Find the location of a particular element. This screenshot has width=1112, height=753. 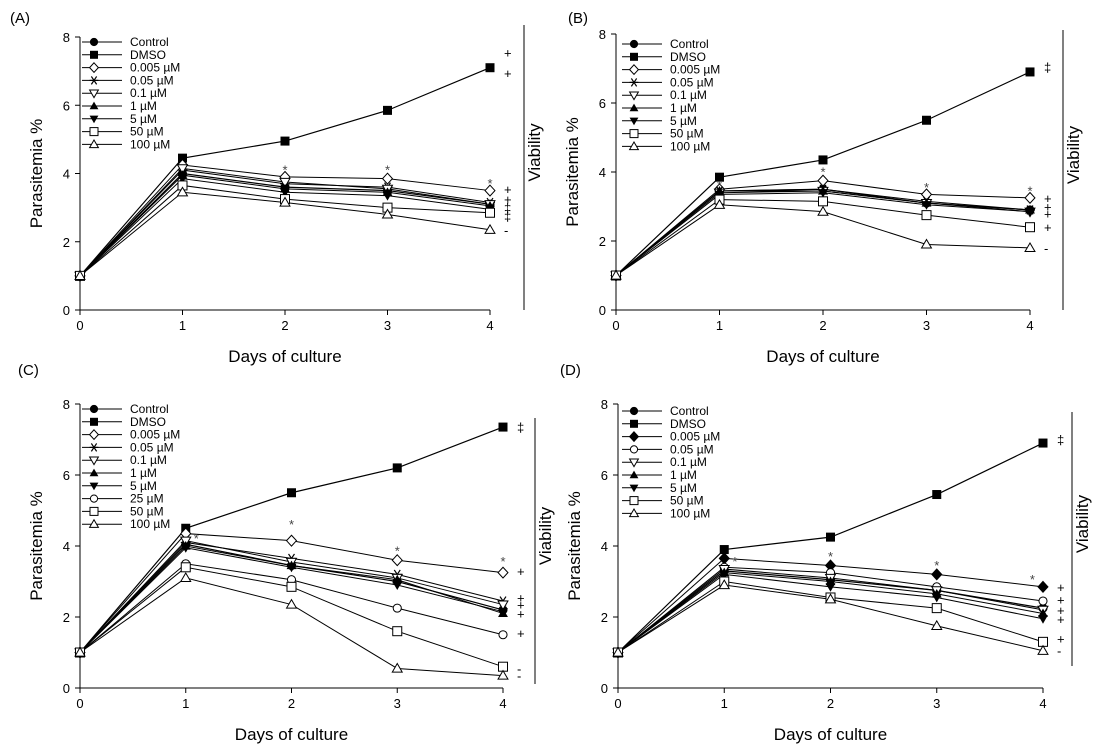

legend-entry: 0.005 µM is located at coordinates (131, 435).